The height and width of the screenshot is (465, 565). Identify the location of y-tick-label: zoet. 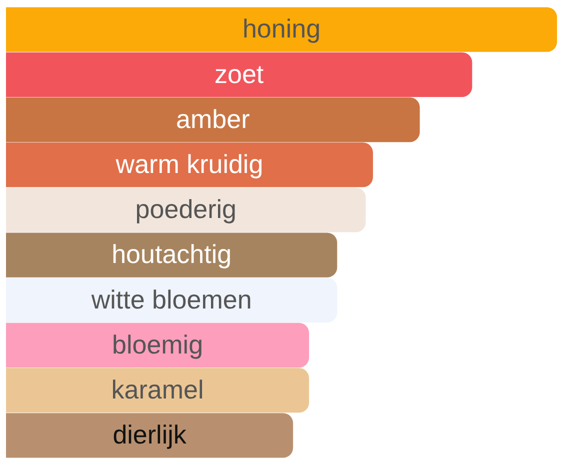
(239, 73).